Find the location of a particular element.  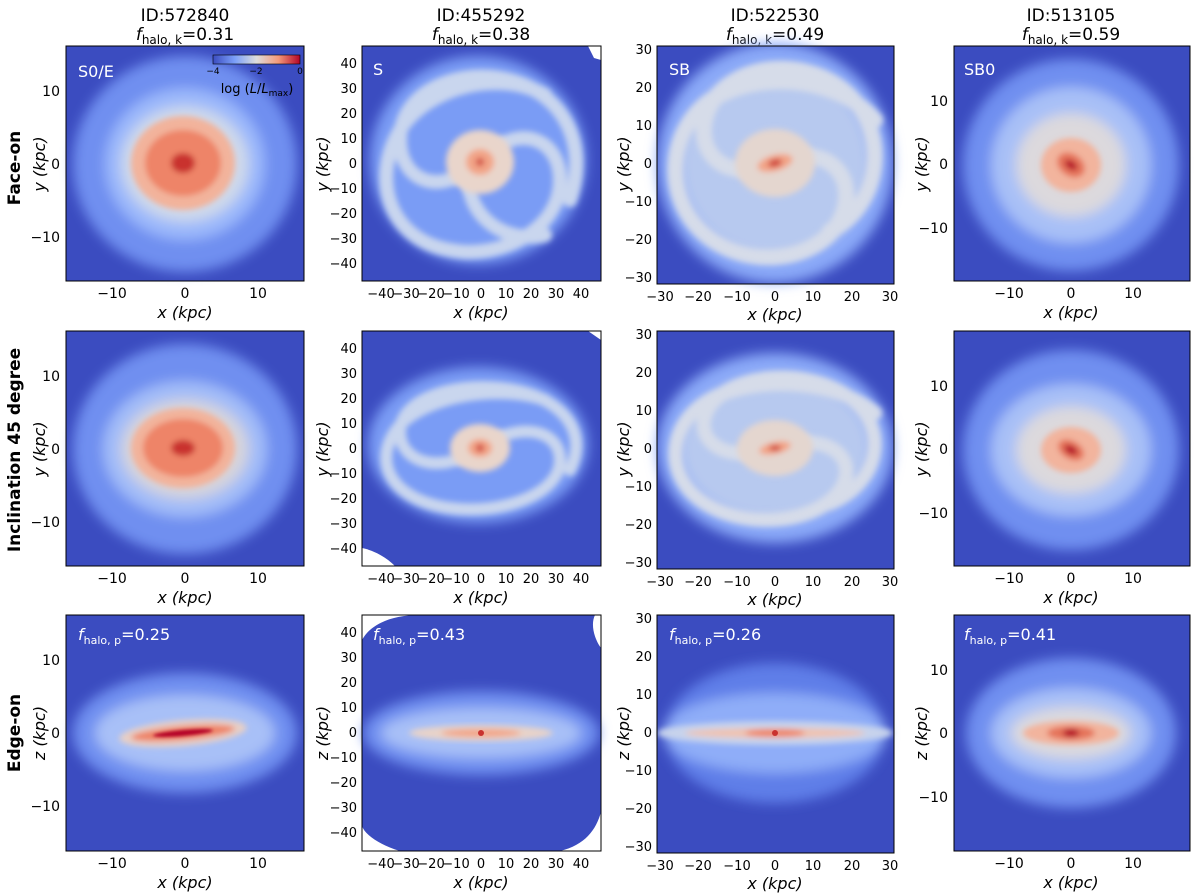

colorbar-label-sub: max is located at coordinates (279, 94).